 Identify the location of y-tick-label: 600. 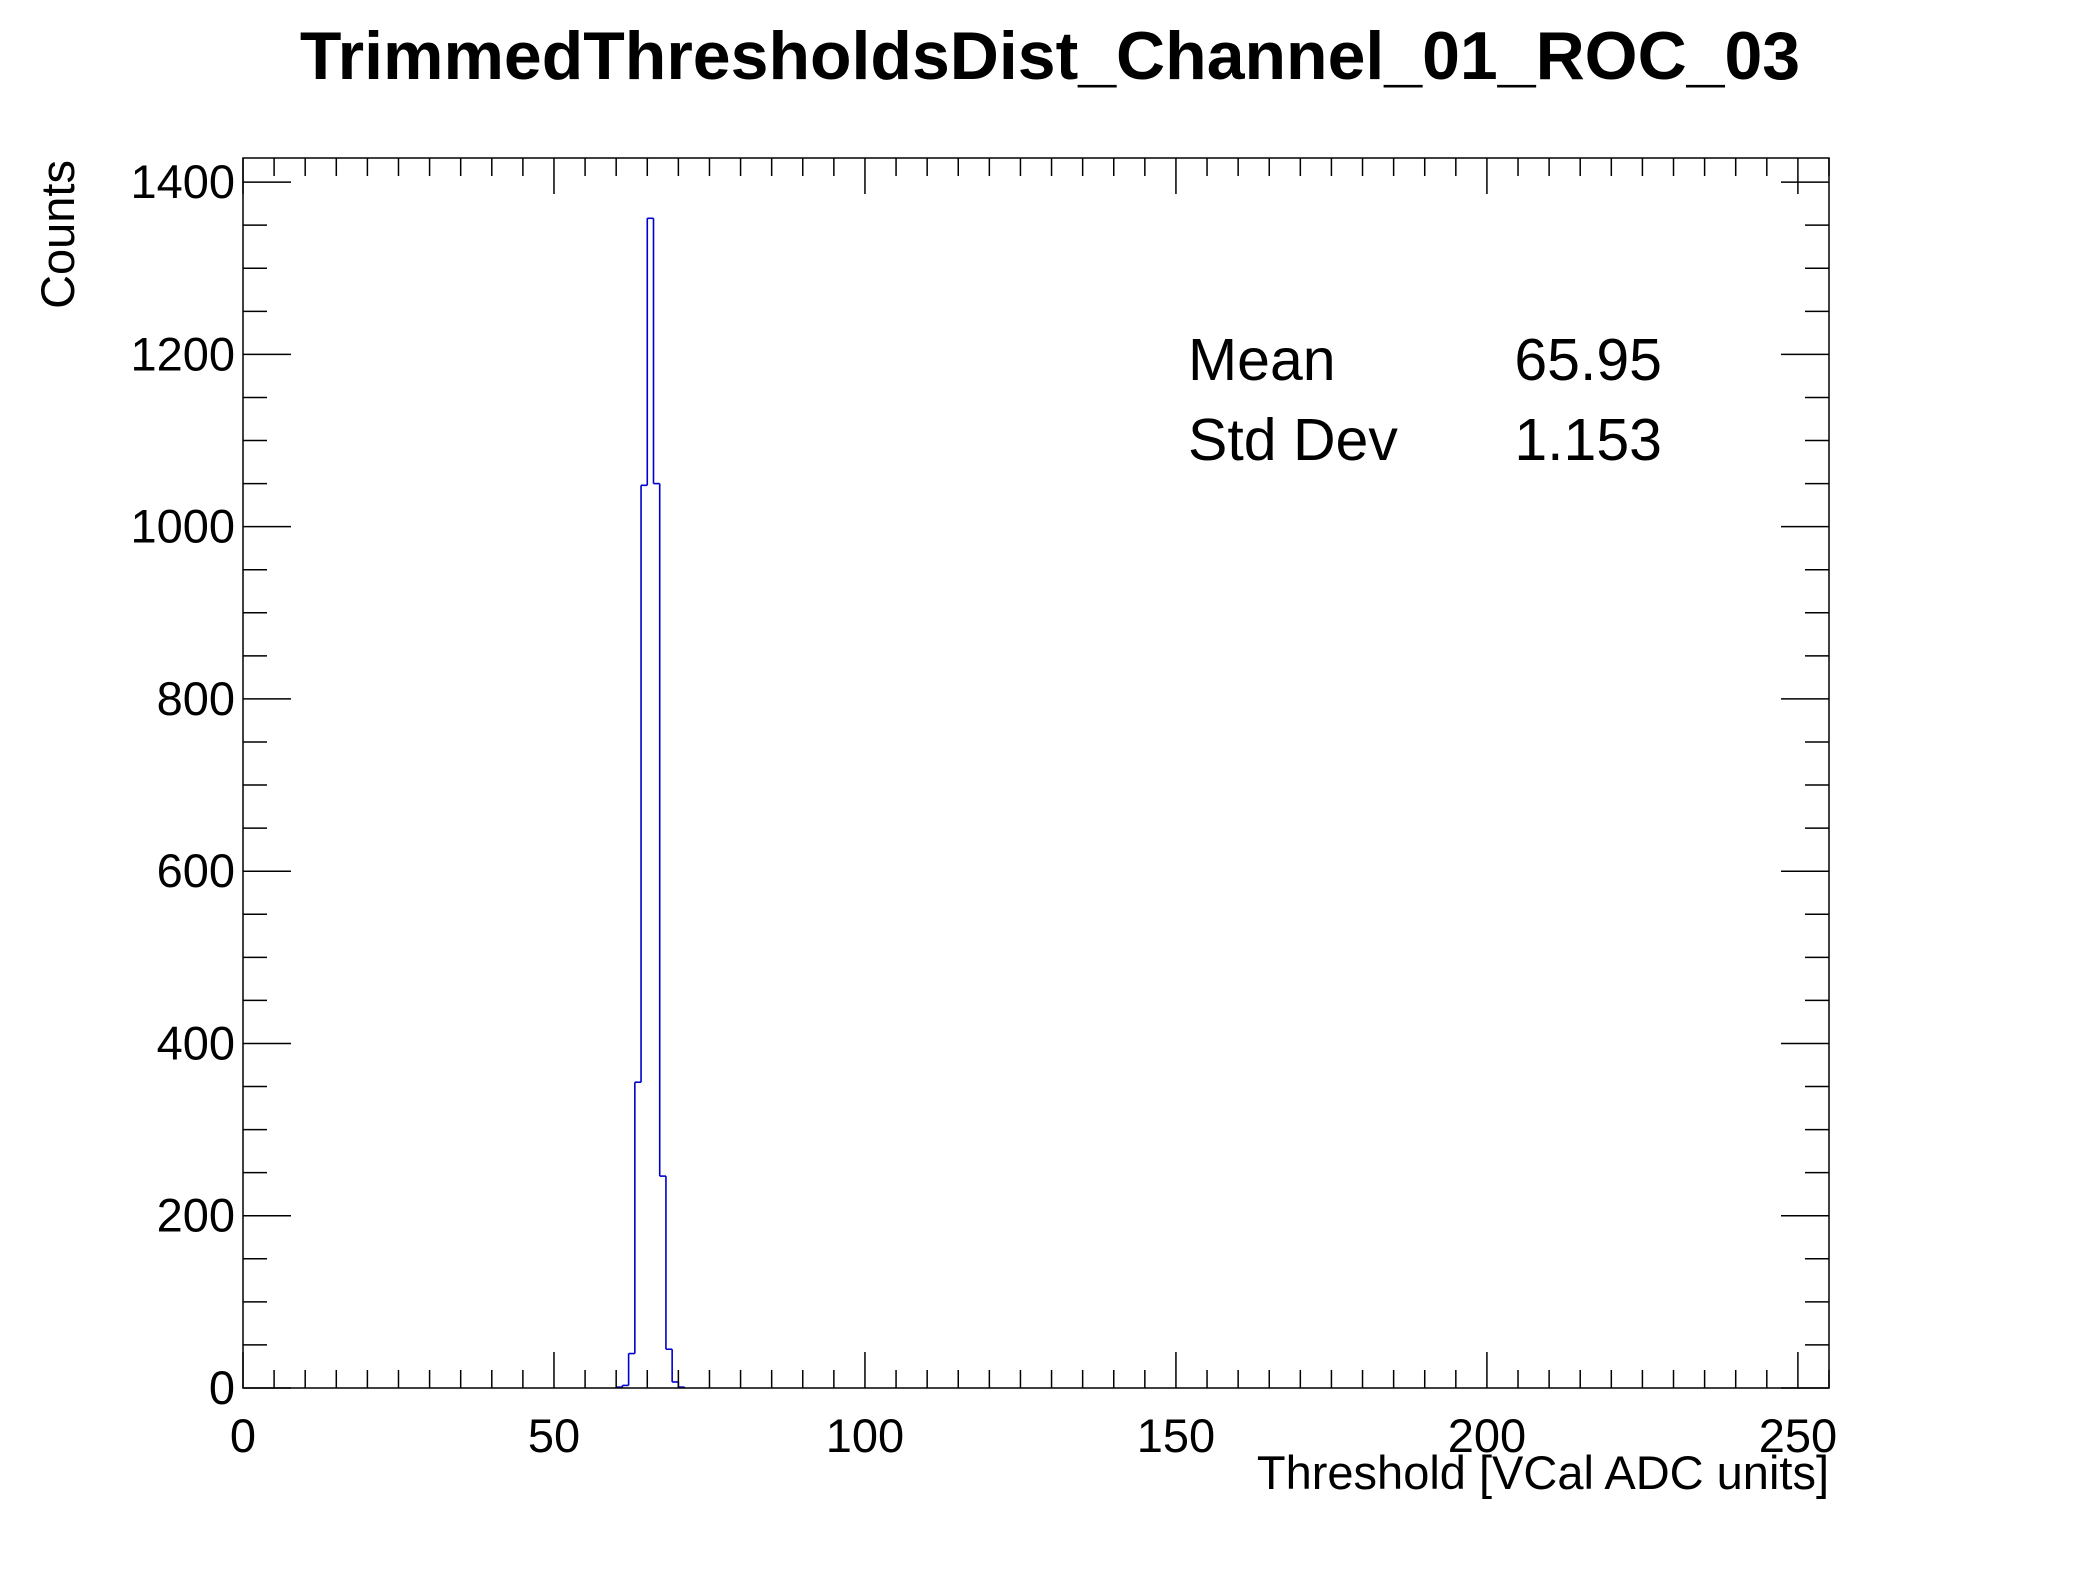
(196, 870).